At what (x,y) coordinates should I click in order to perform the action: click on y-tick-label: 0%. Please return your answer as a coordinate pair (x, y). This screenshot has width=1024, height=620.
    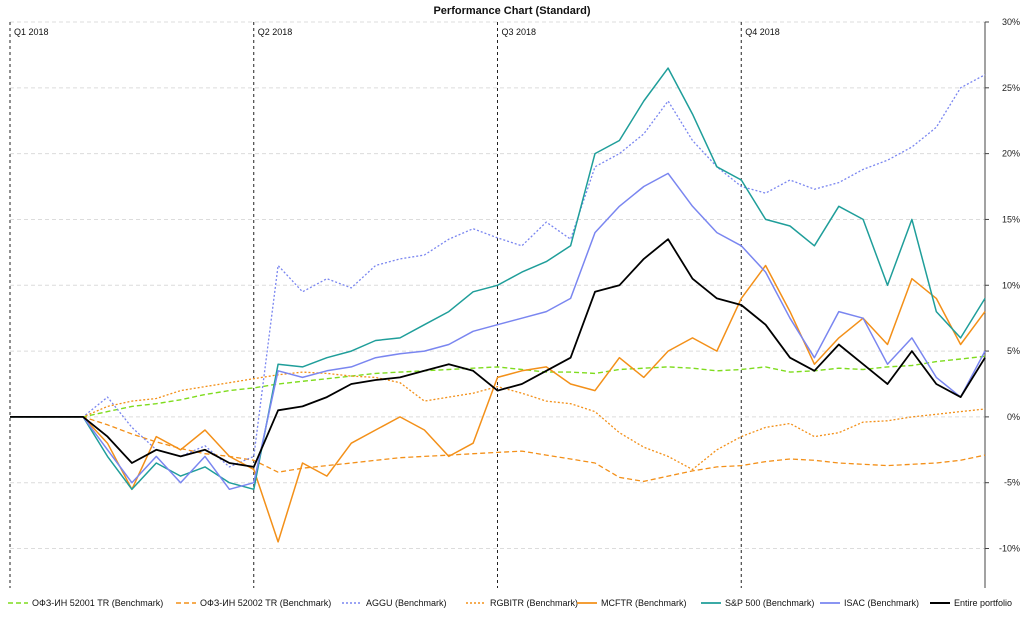
    Looking at the image, I should click on (1013, 417).